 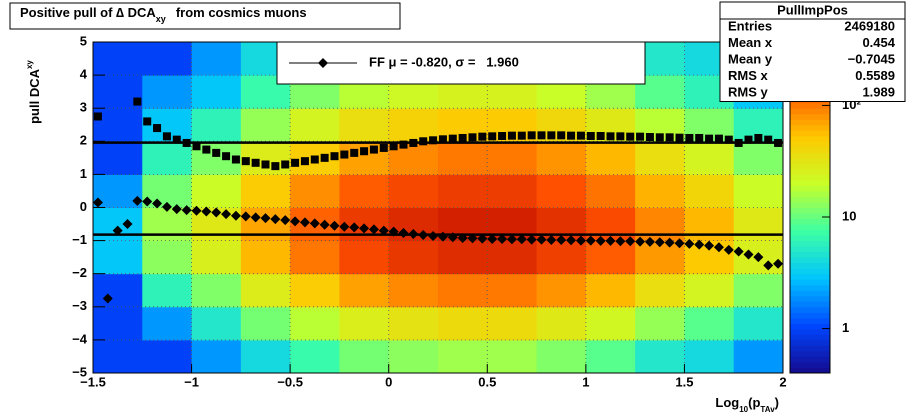 What do you see at coordinates (871, 59) in the screenshot?
I see `stats-value: −0.7045` at bounding box center [871, 59].